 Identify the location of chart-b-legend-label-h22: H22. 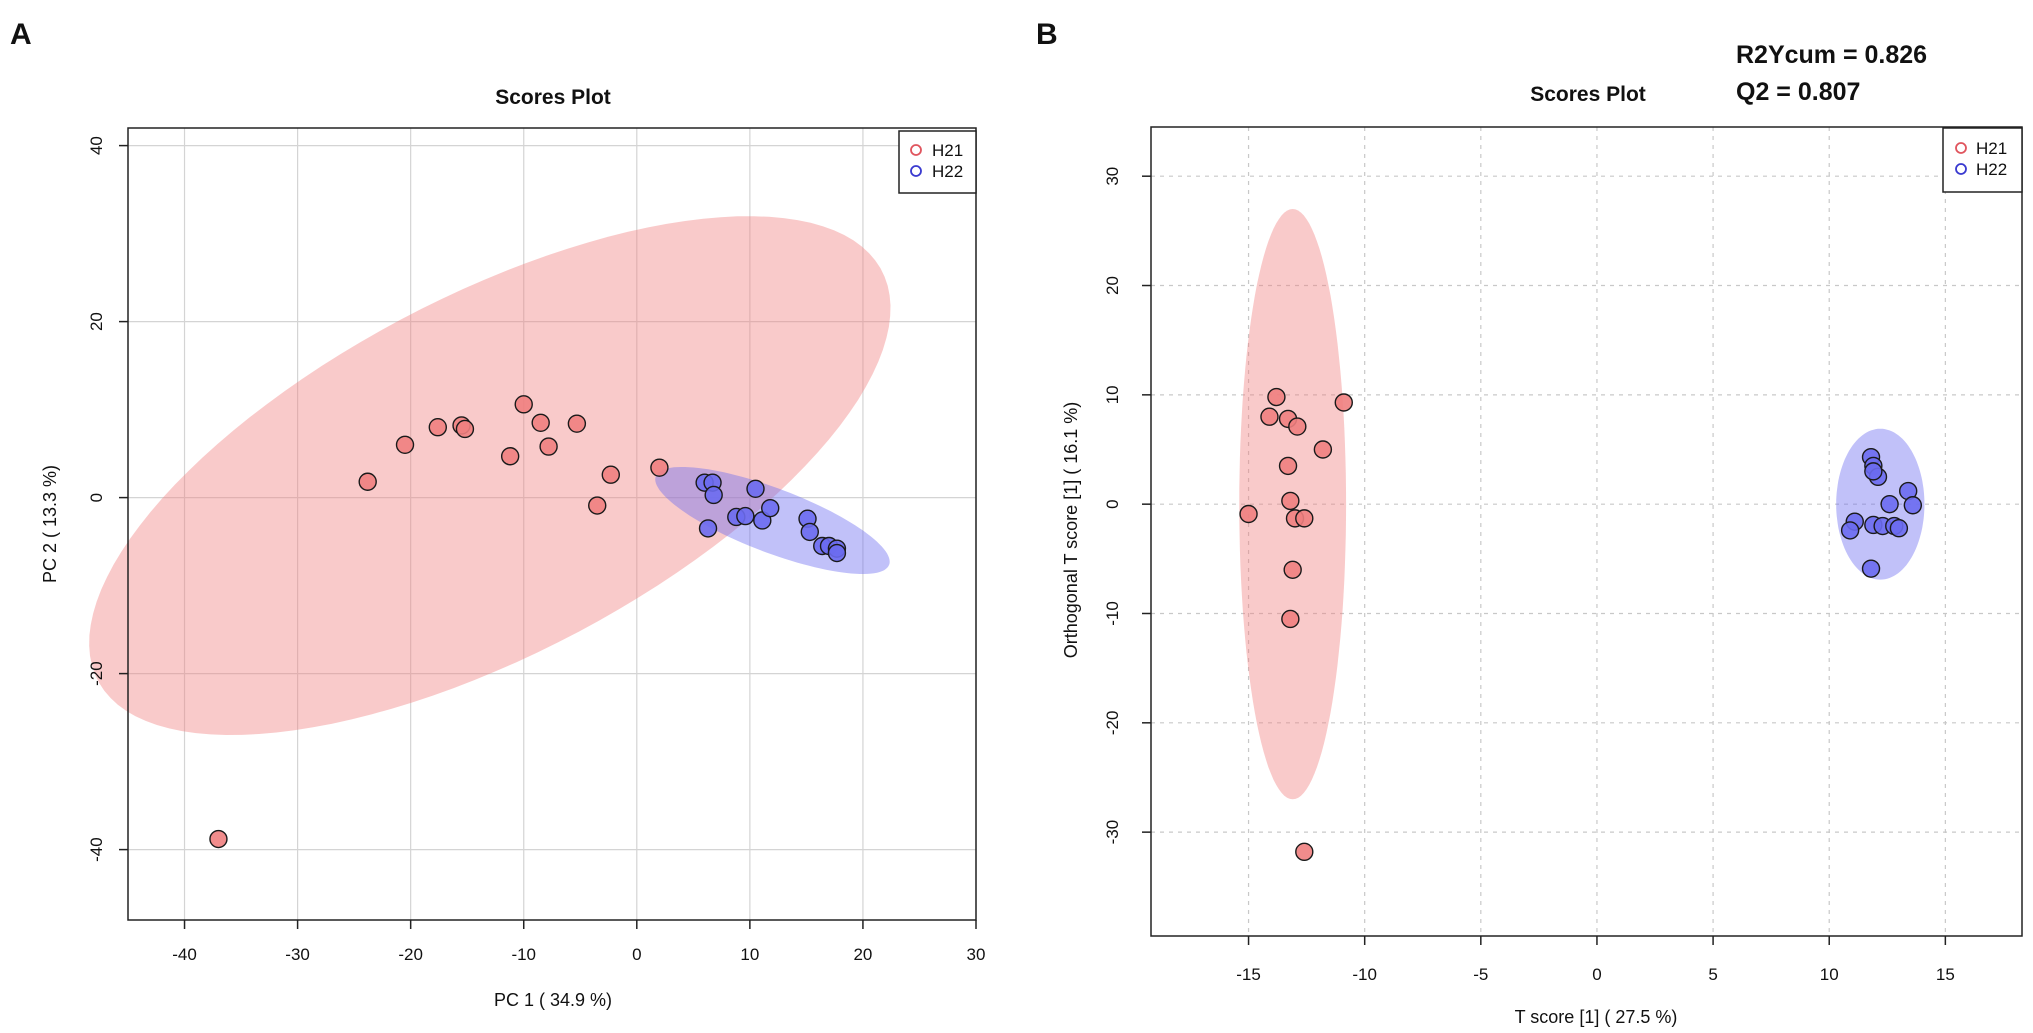
(1991, 169).